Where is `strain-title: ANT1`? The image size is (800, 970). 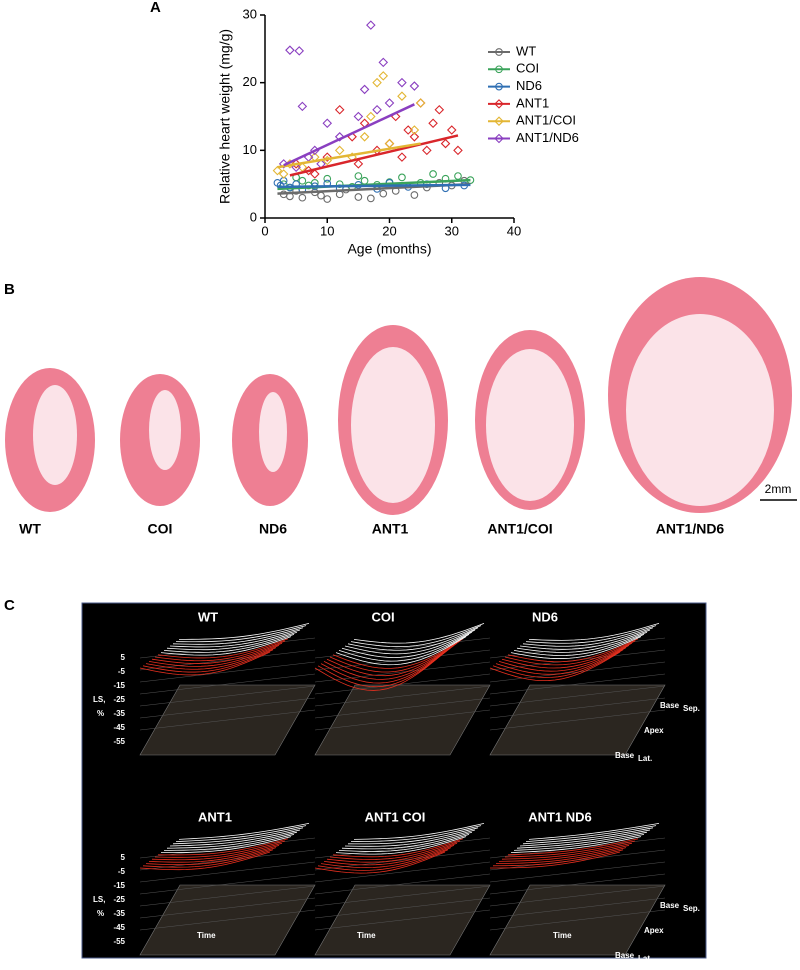 strain-title: ANT1 is located at coordinates (215, 816).